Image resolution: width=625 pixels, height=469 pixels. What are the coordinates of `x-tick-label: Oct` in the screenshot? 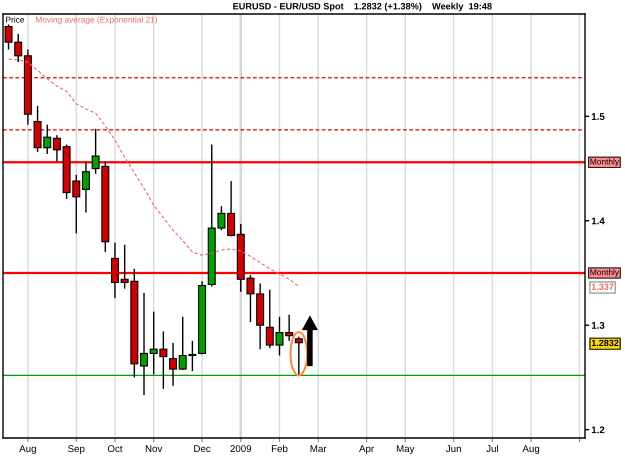 It's located at (115, 448).